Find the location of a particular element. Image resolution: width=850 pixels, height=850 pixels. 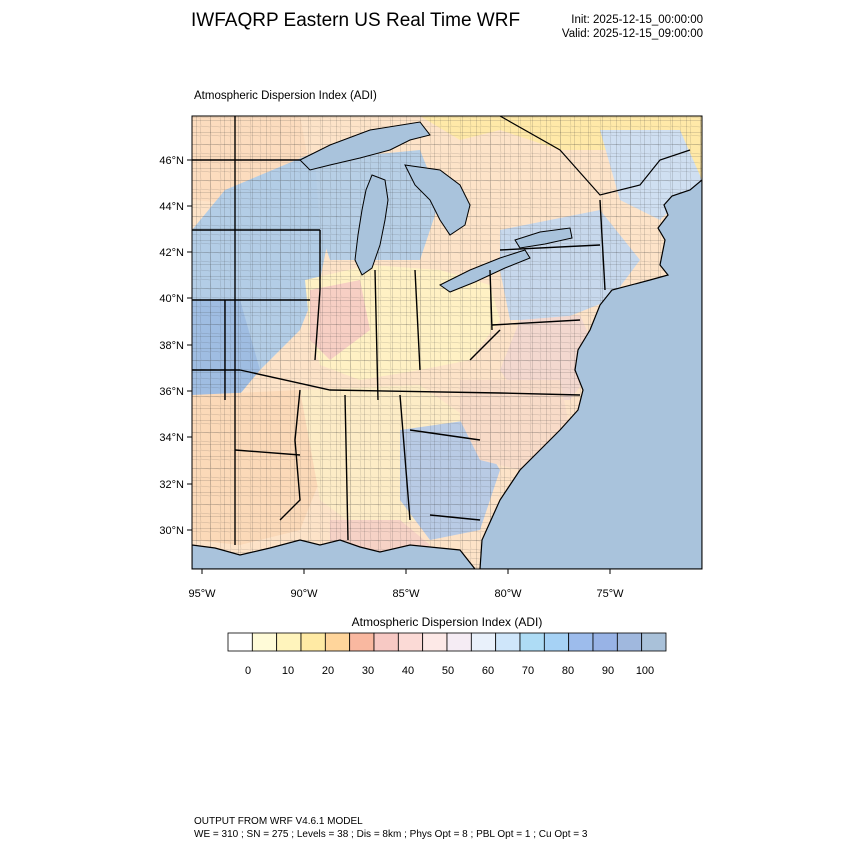

colorbar-tick-label: 30 is located at coordinates (368, 671).